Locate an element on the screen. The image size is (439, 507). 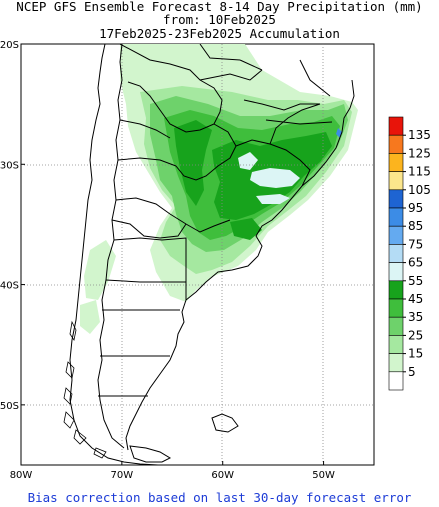
legend-label: 65 is located at coordinates (415, 263).